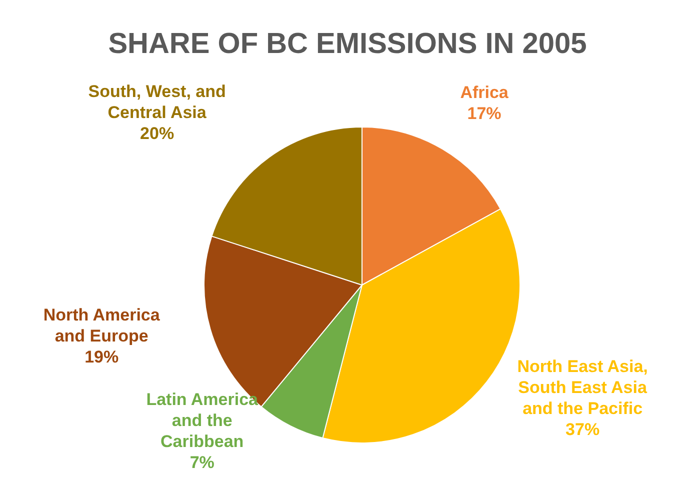  Describe the element at coordinates (484, 113) in the screenshot. I see `data-label: 17%` at that location.